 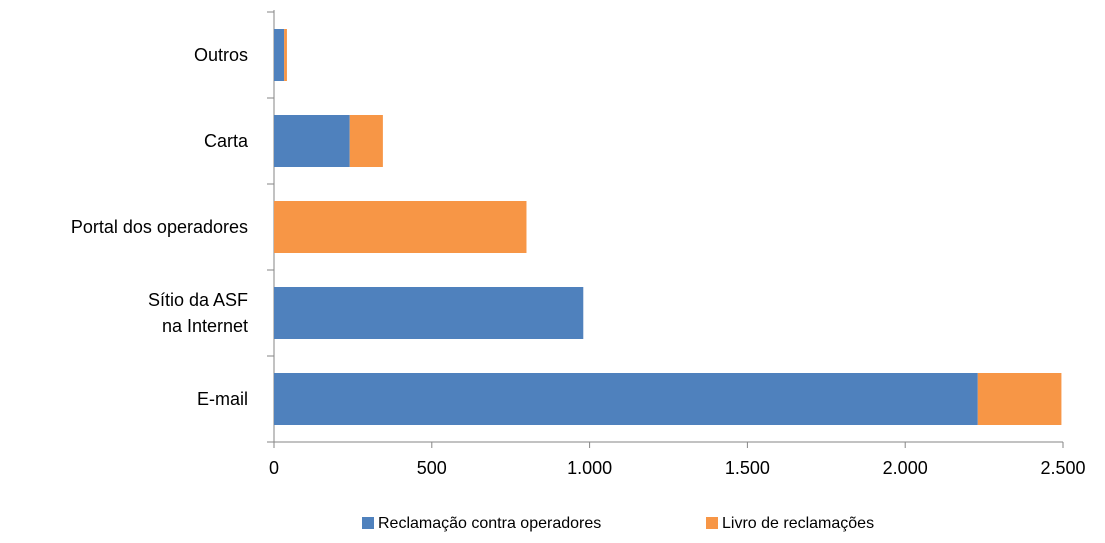 I want to click on legend-label: Reclamação contra operadores, so click(x=489, y=523).